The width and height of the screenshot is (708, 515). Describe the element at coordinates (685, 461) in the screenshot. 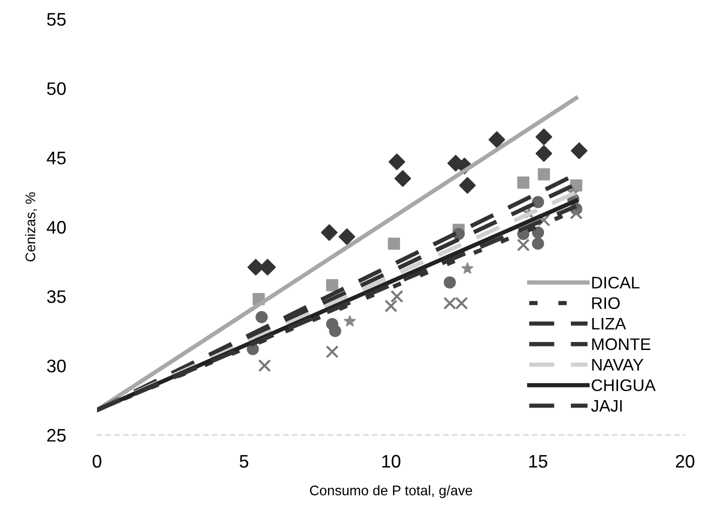

I see `x-tick-label: 20` at that location.